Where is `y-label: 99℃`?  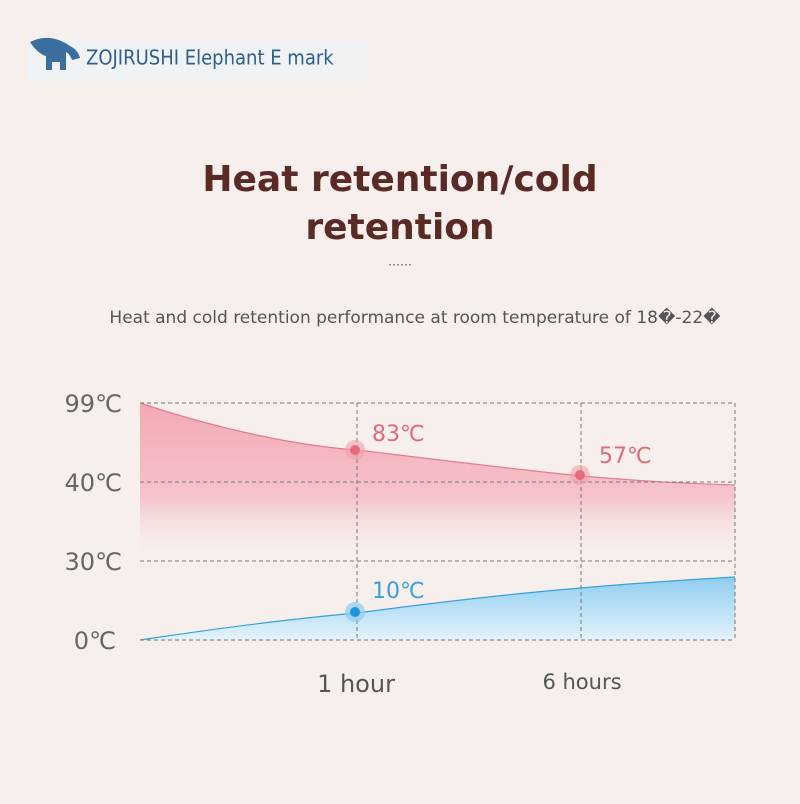
y-label: 99℃ is located at coordinates (94, 404).